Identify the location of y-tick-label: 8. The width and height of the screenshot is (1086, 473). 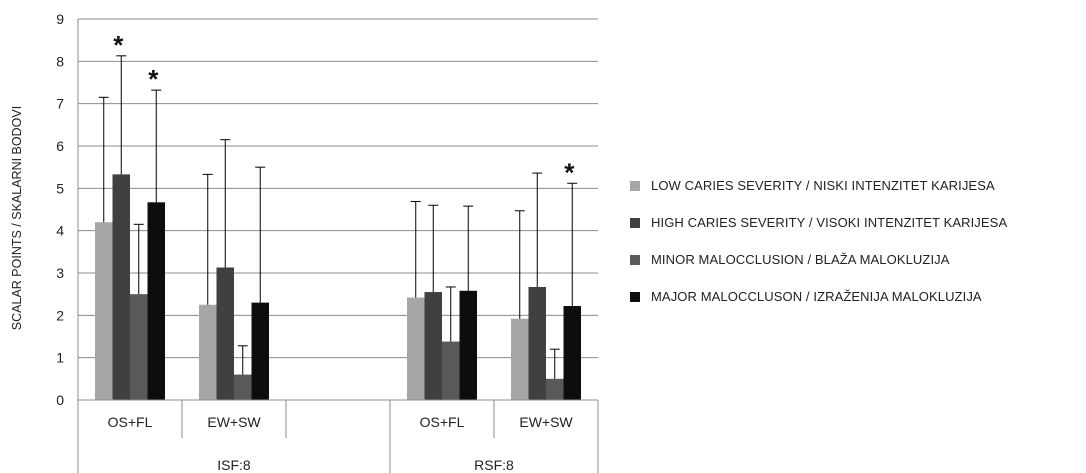
(60, 61).